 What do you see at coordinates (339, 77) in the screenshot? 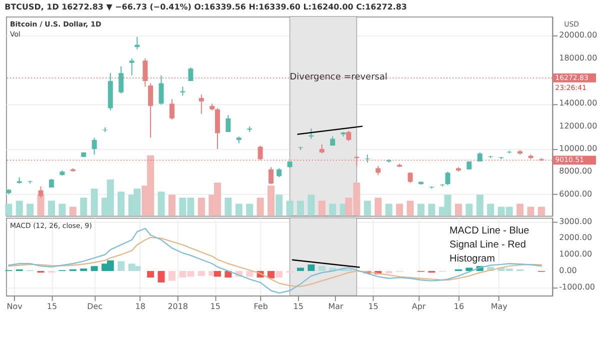
I see `annotation: Divergence =reversal` at bounding box center [339, 77].